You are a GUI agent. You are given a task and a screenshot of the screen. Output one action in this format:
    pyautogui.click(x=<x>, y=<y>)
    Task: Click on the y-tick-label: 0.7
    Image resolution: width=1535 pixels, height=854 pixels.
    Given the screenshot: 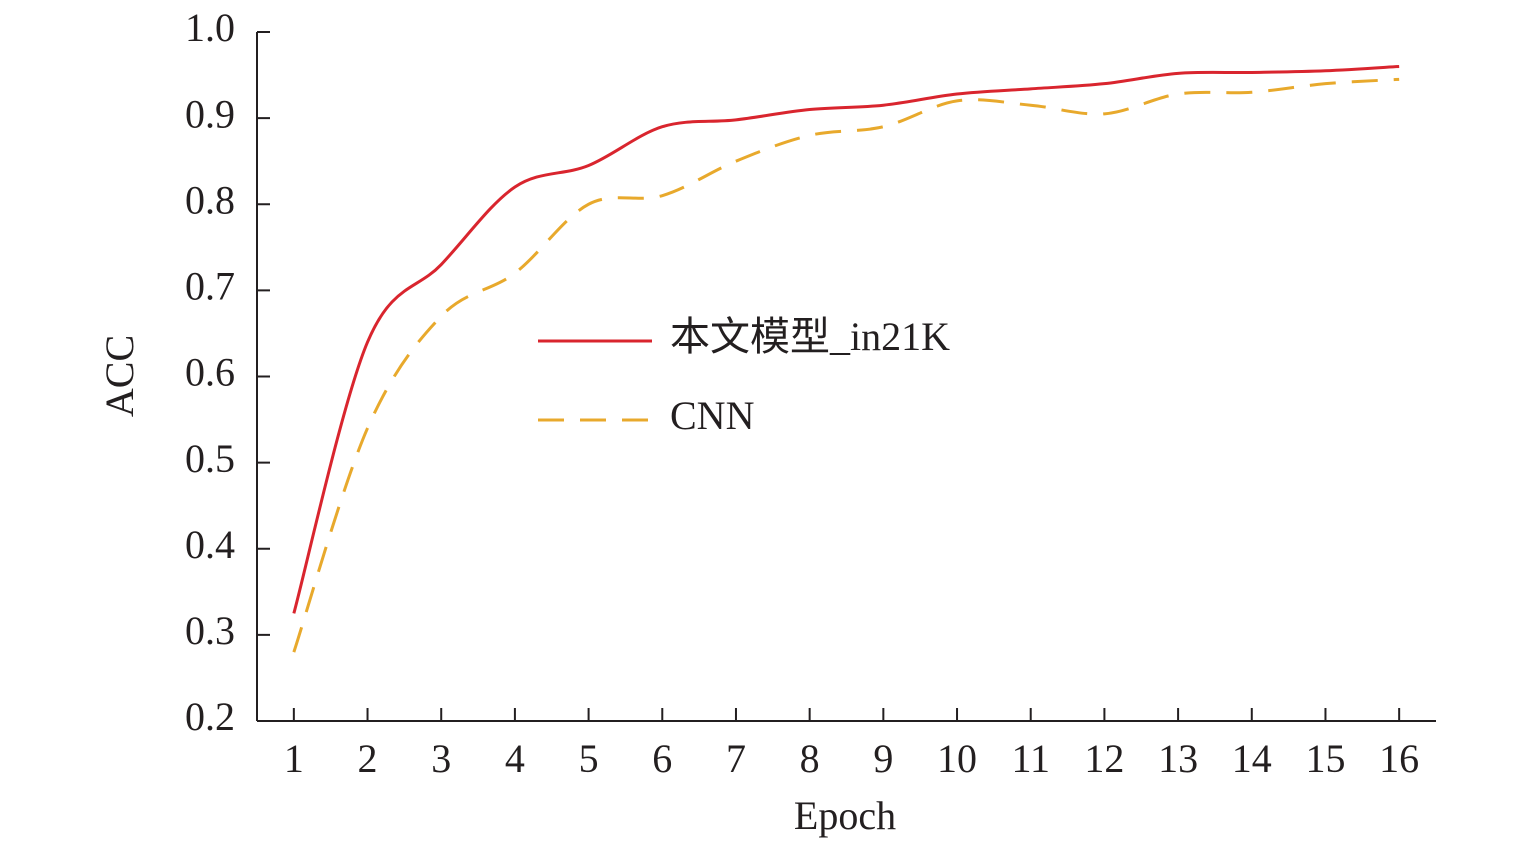 What is the action you would take?
    pyautogui.click(x=210, y=286)
    